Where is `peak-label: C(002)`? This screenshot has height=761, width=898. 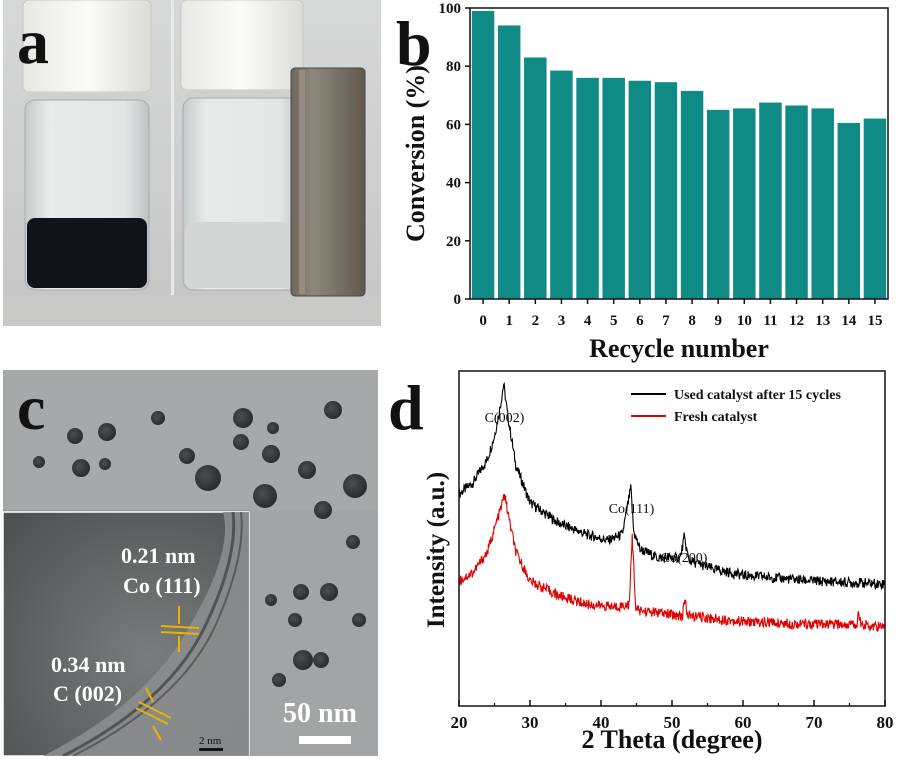
peak-label: C(002) is located at coordinates (505, 418).